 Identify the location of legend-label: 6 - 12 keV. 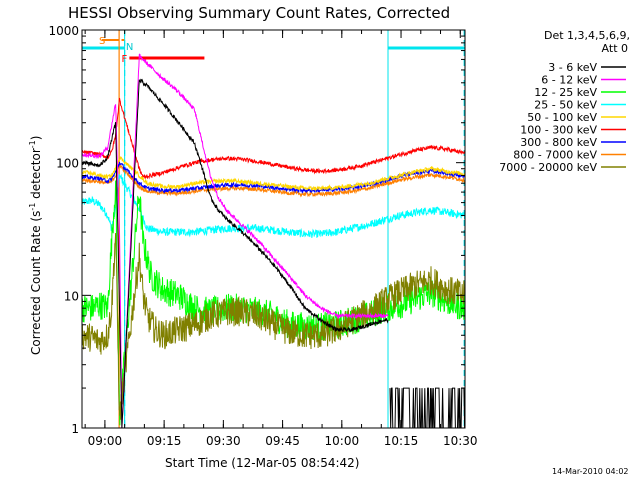
(569, 80).